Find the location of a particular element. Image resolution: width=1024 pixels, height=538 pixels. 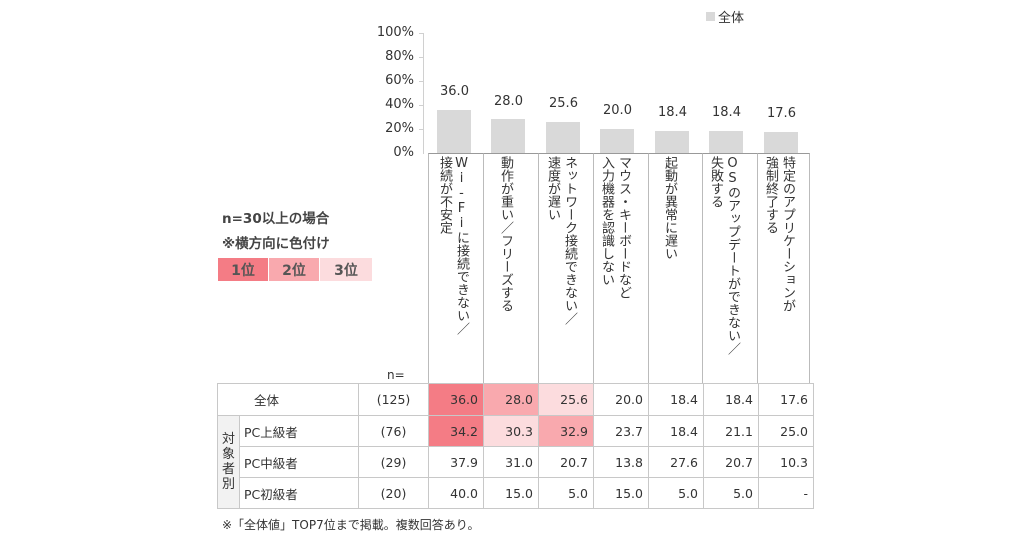

legend-swatch is located at coordinates (710, 16).